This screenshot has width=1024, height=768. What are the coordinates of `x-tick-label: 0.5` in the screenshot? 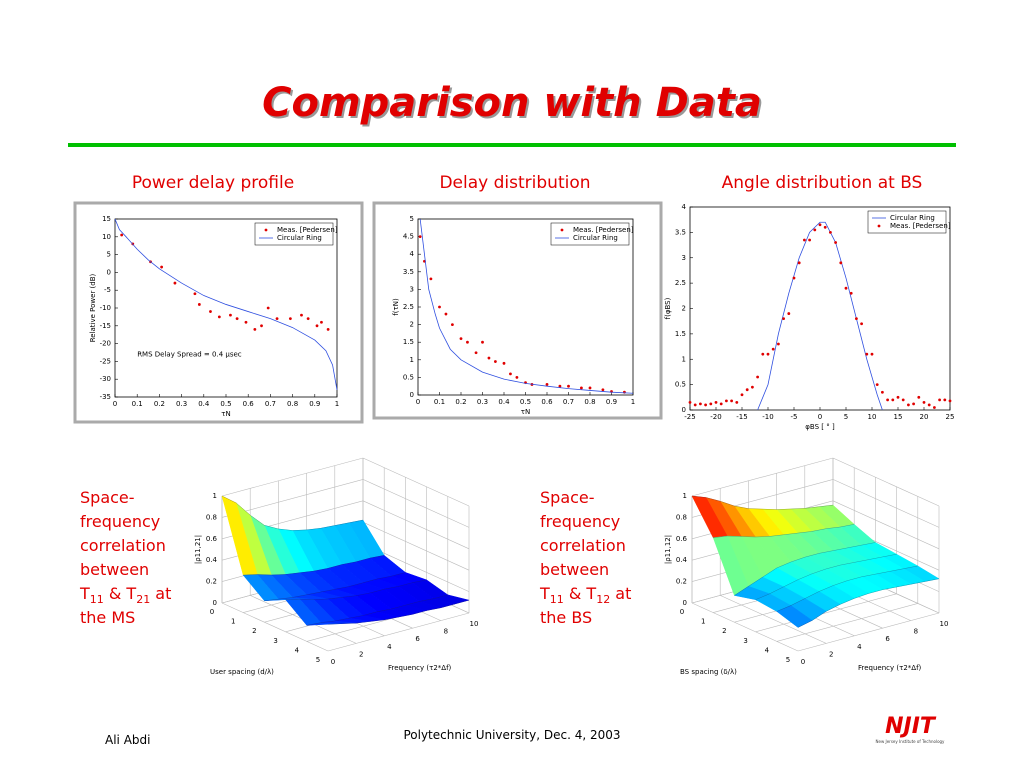 It's located at (225, 404).